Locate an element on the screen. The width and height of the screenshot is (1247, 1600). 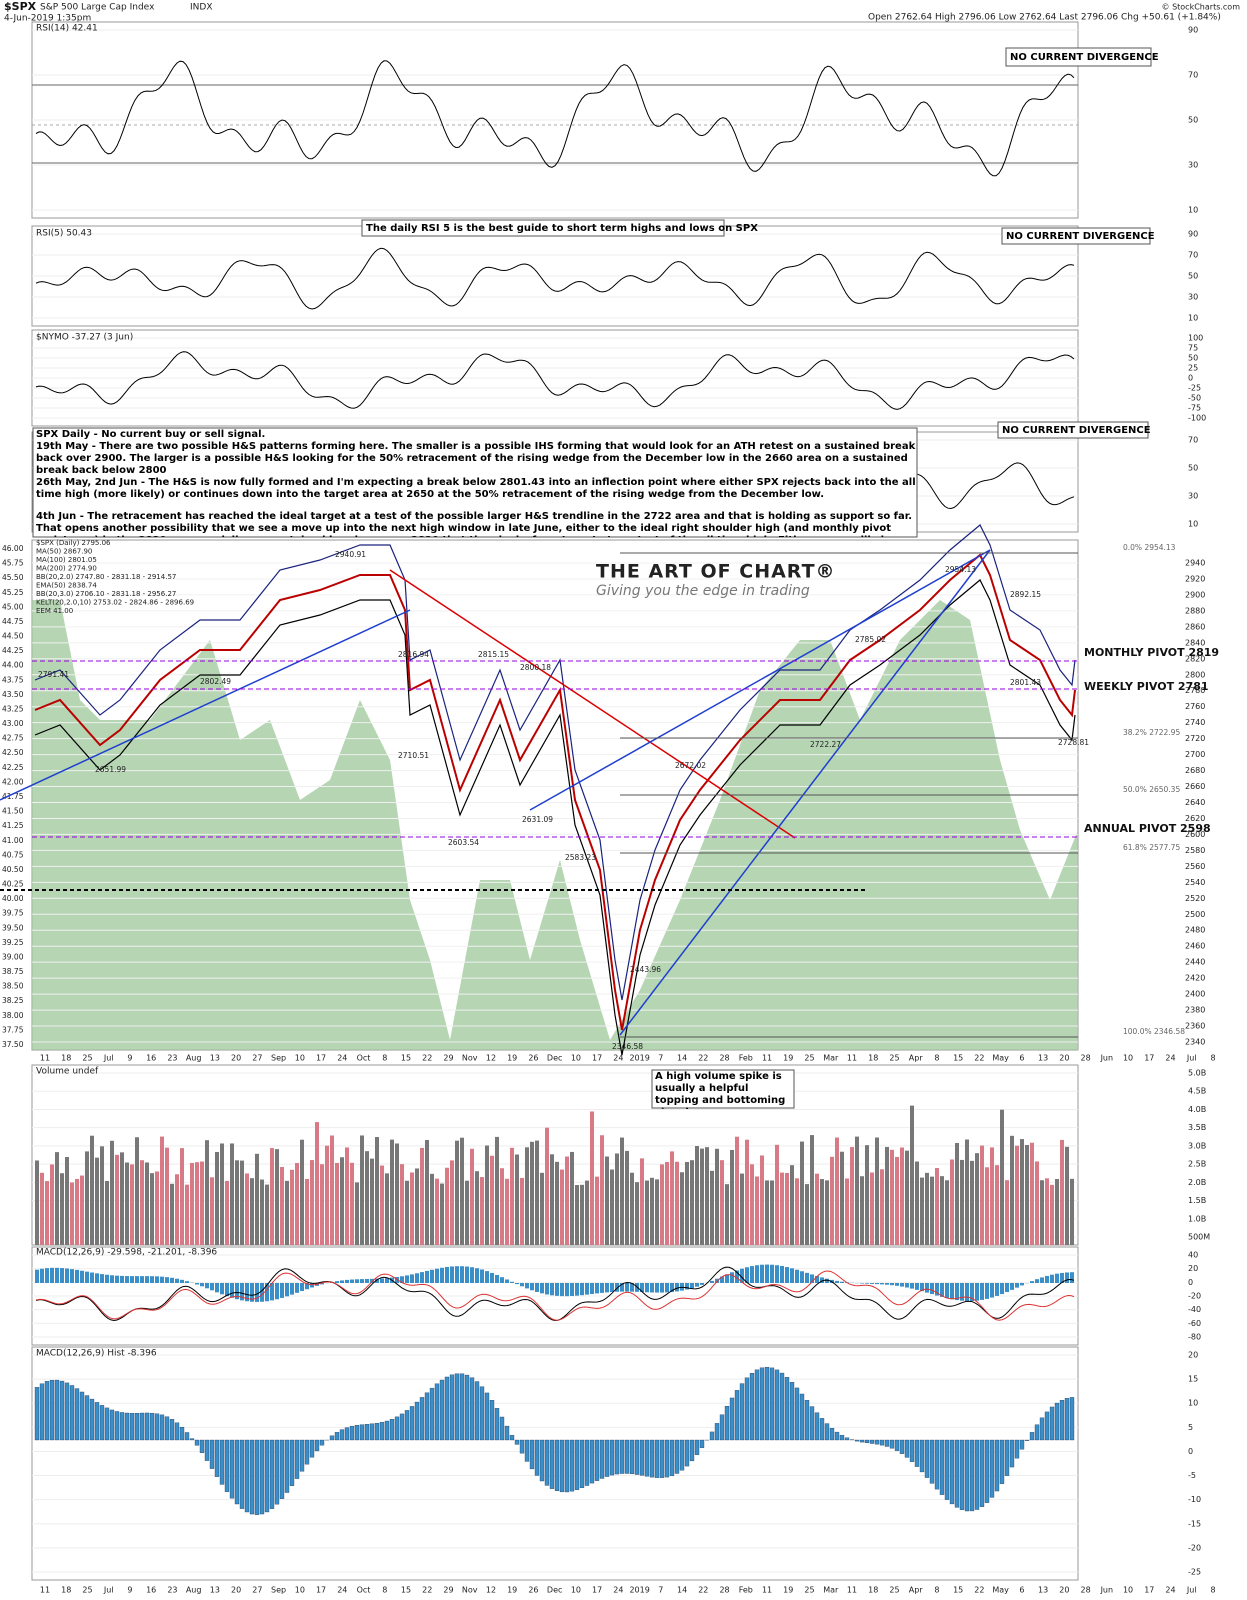
y-tick-label: -40 is located at coordinates (1194, 1309).